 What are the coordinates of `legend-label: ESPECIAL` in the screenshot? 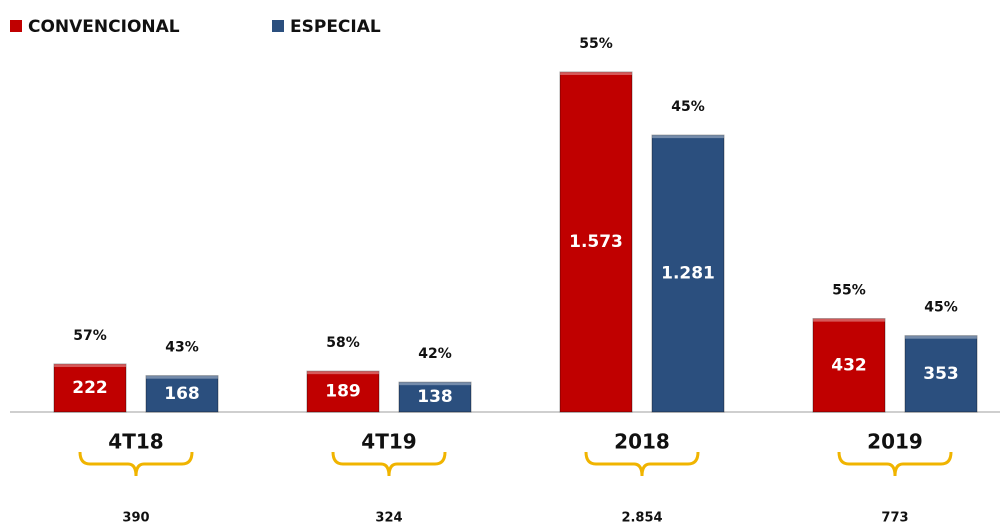 It's located at (335, 27).